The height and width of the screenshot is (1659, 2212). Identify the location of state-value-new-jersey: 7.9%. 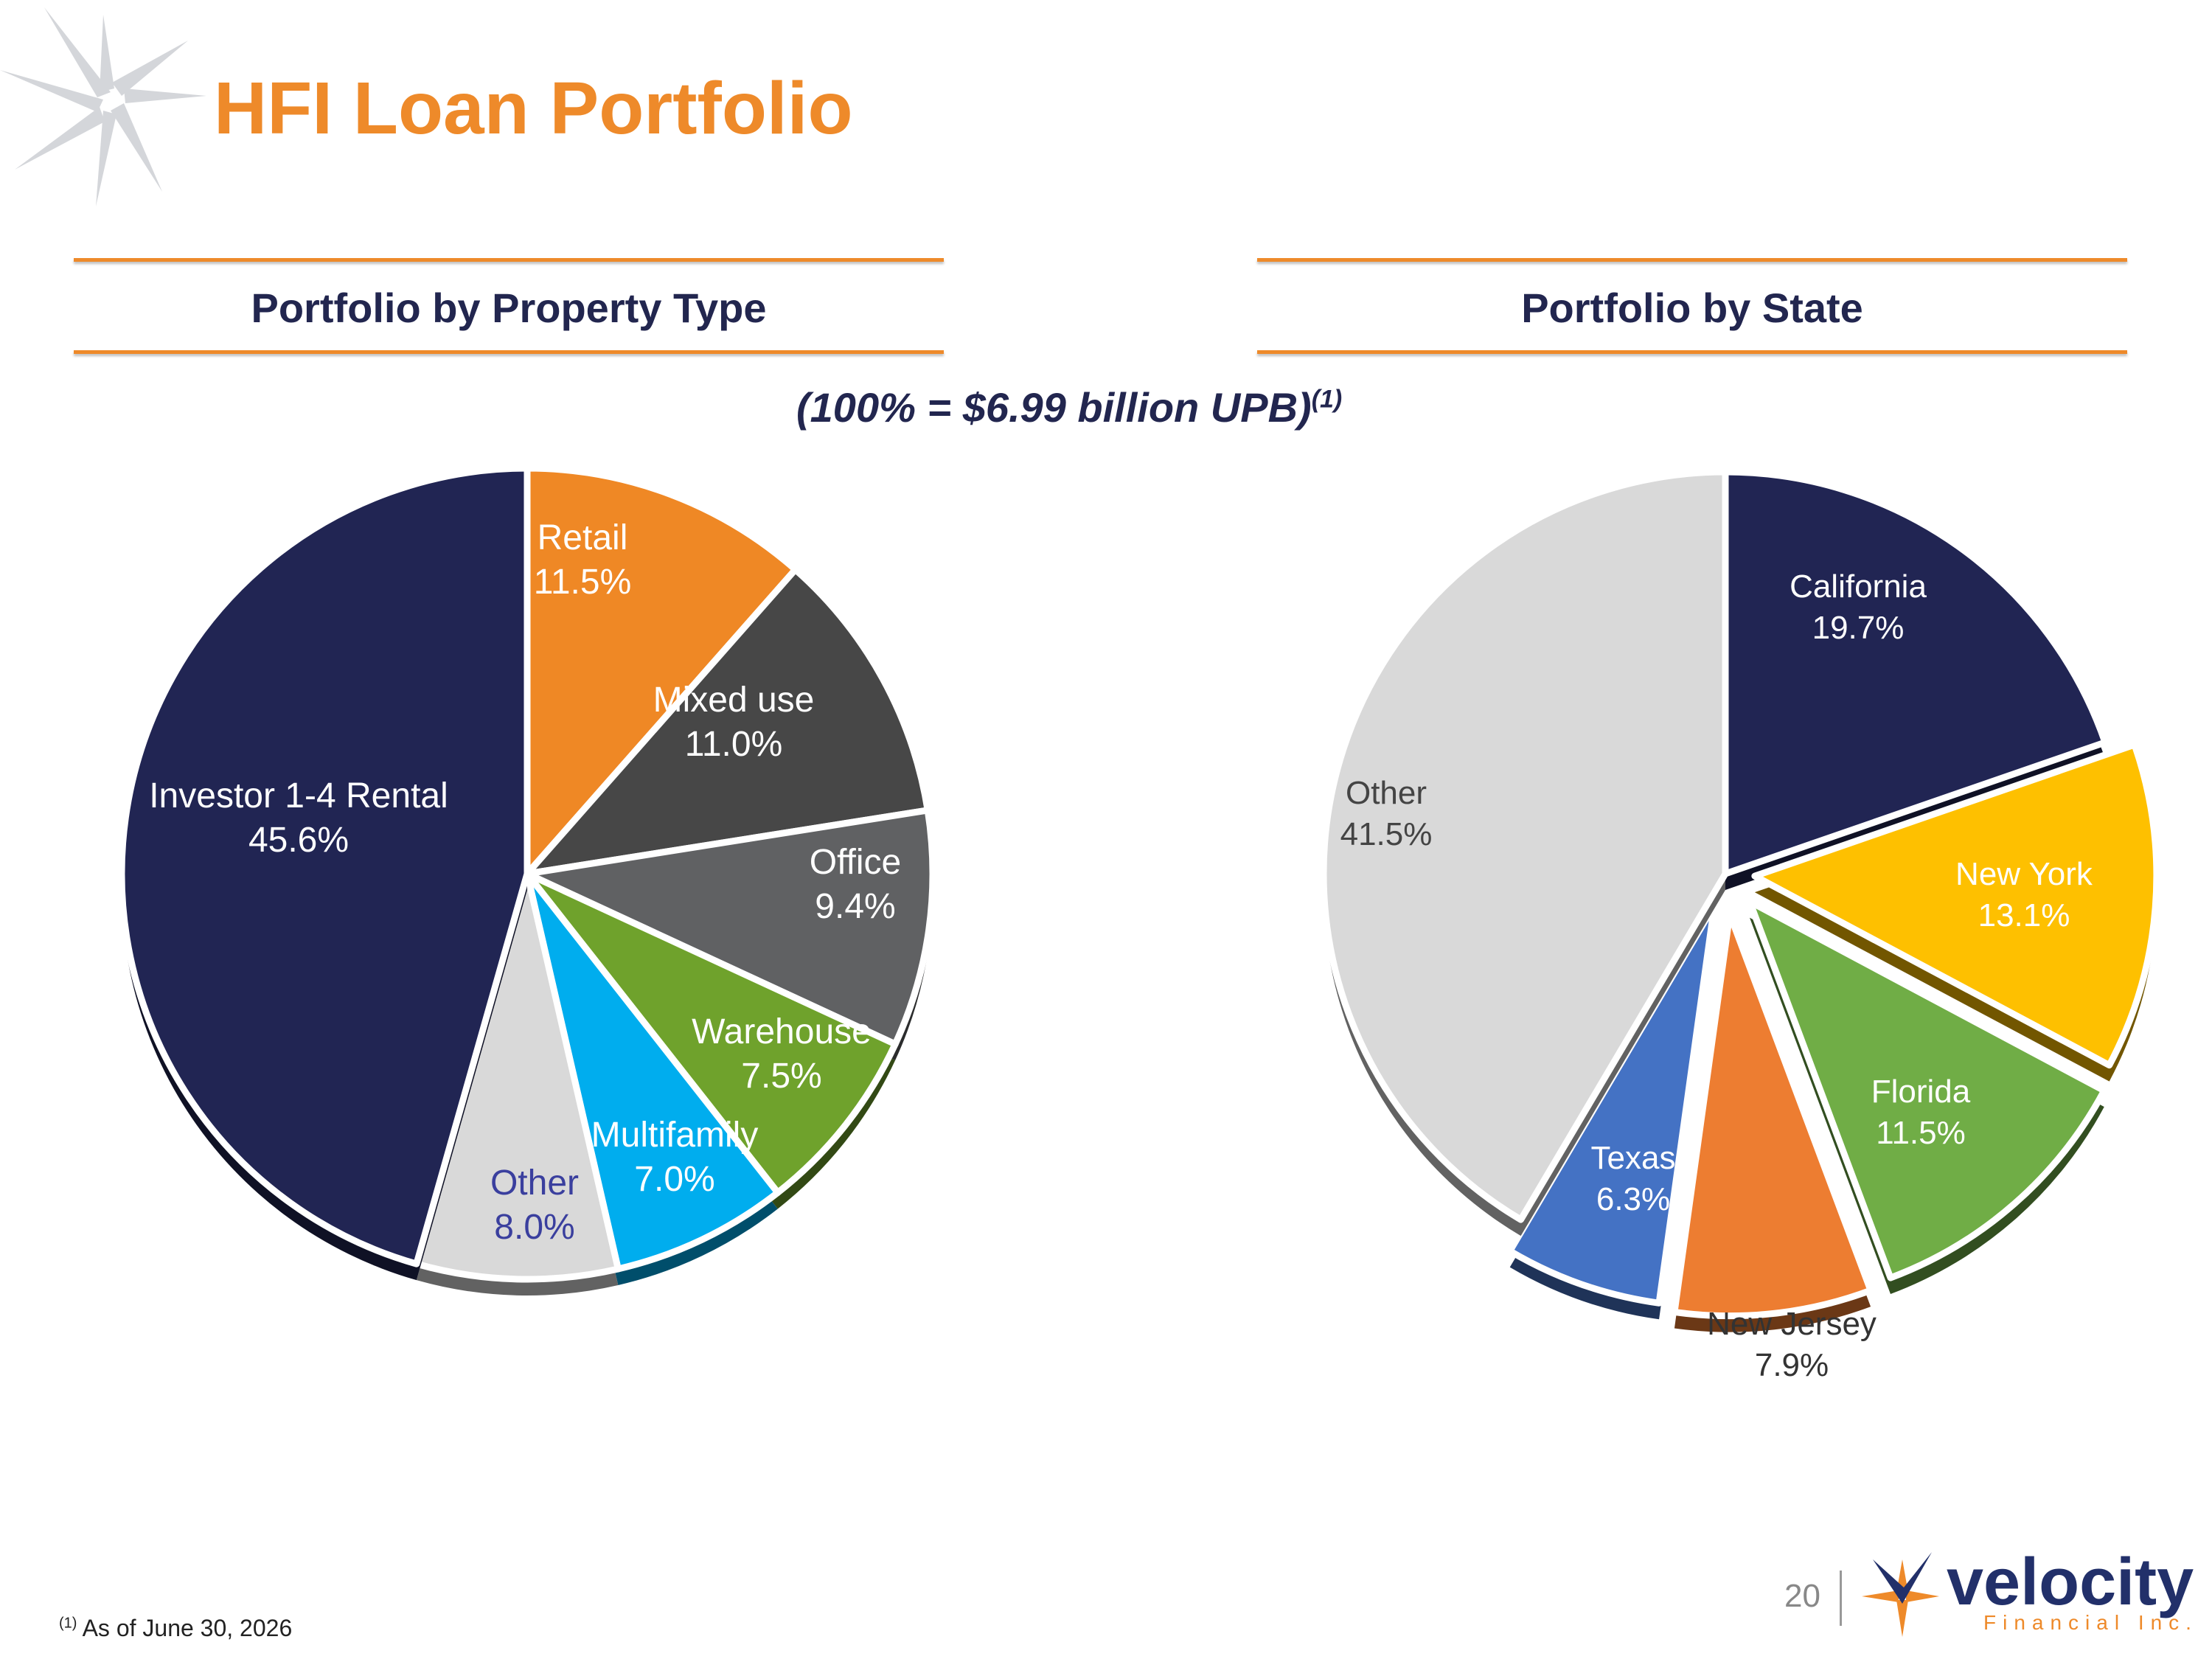
(1792, 1365).